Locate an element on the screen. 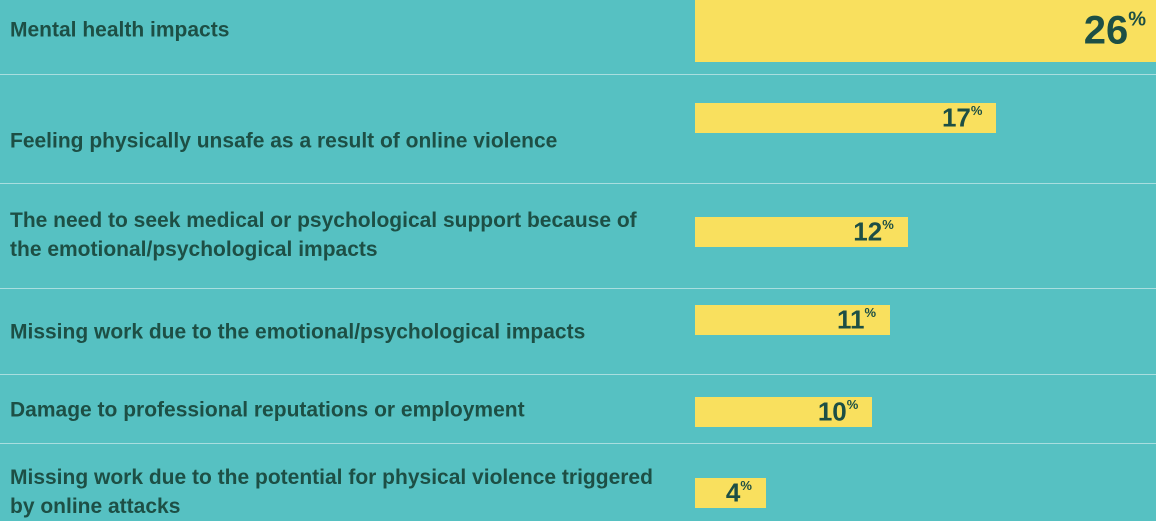 The width and height of the screenshot is (1156, 521). bar: 10% is located at coordinates (784, 411).